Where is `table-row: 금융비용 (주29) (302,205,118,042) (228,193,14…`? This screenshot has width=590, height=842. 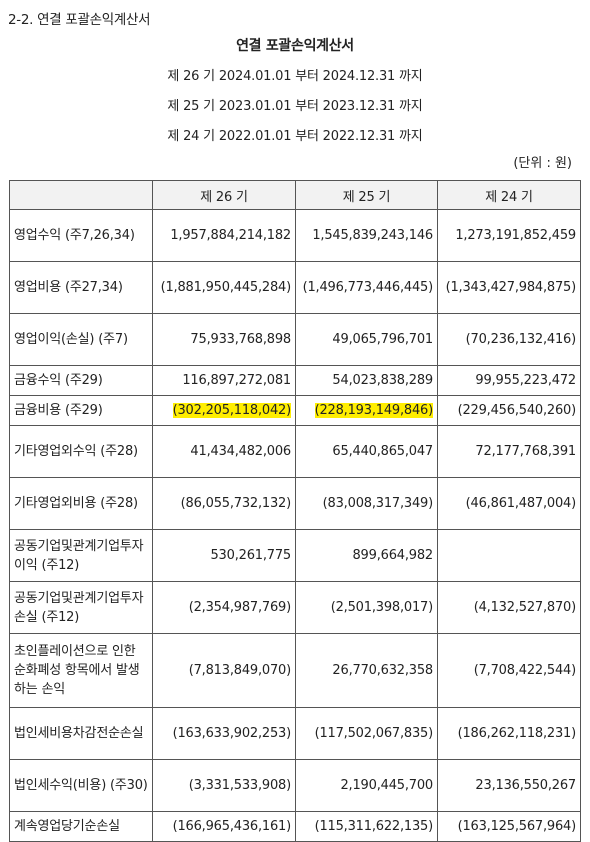
table-row: 금융비용 (주29) (302,205,118,042) (228,193,14… is located at coordinates (295, 410).